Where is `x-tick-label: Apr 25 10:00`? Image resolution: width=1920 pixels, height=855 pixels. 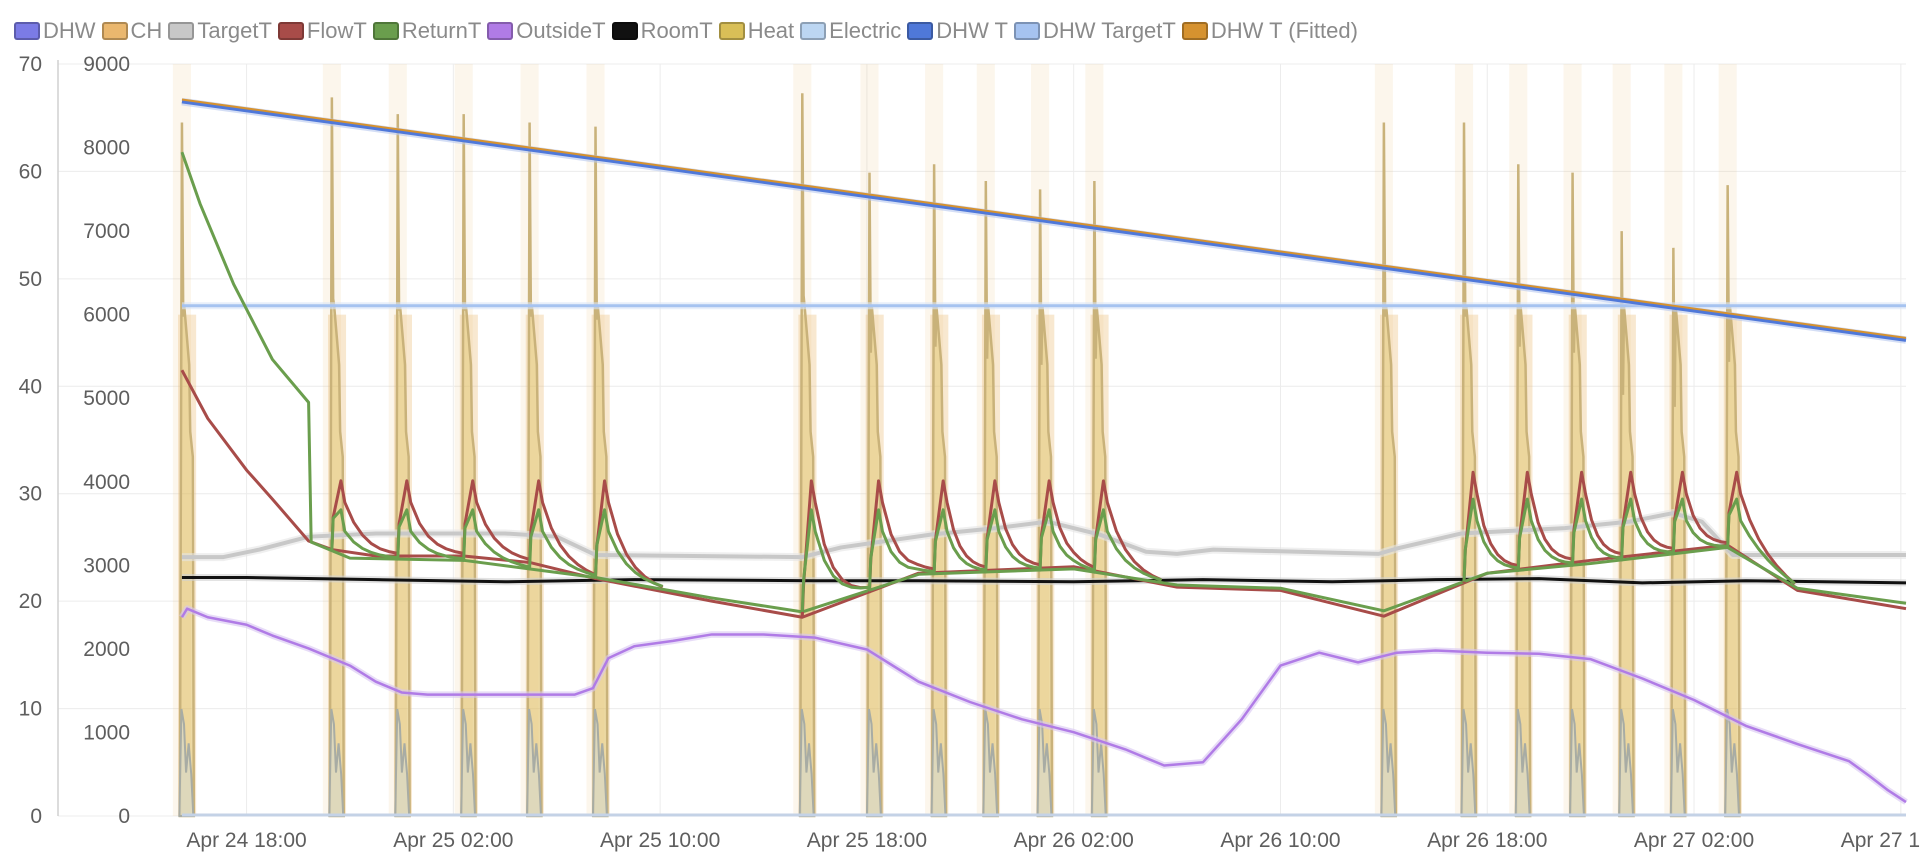
x-tick-label: Apr 25 10:00 is located at coordinates (660, 840).